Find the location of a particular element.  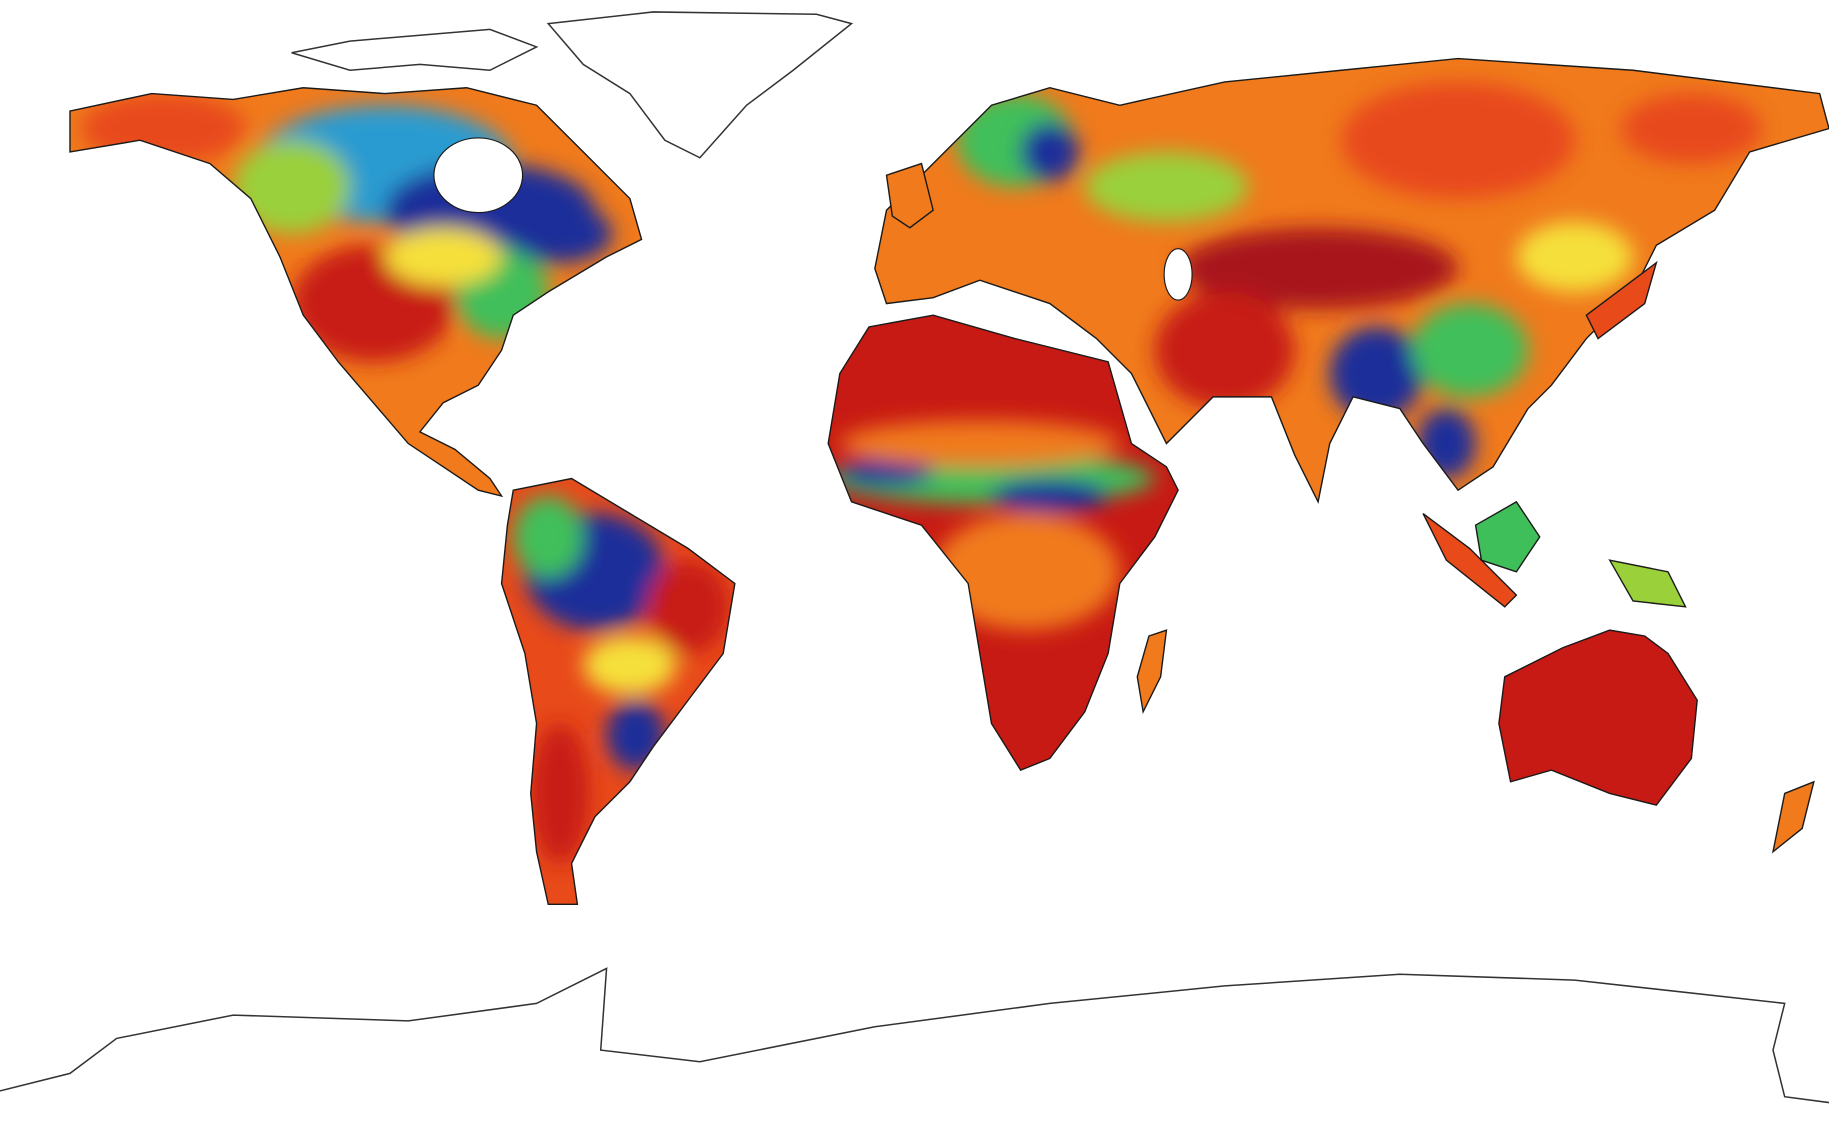

af-coast is located at coordinates (1003, 542).